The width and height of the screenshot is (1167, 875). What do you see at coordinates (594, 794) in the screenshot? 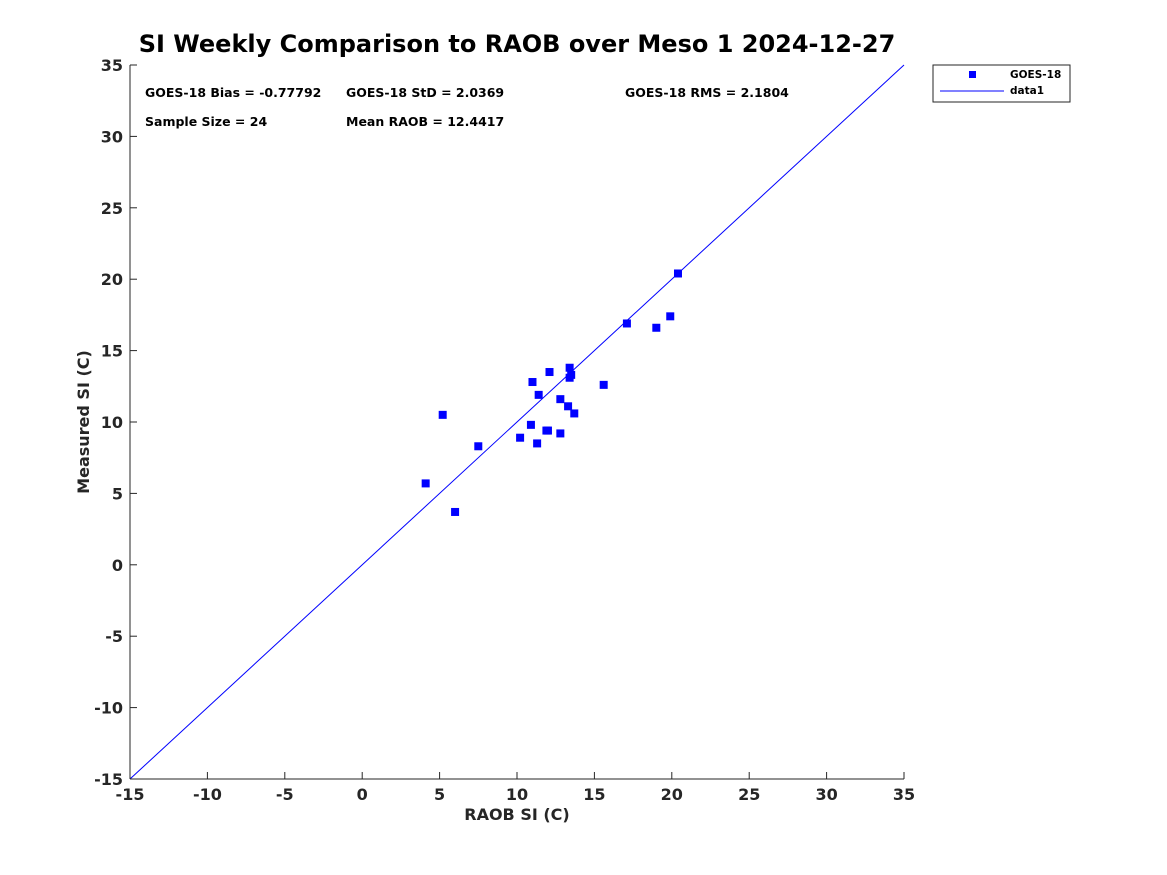
I see `x-tick-label: 15` at bounding box center [594, 794].